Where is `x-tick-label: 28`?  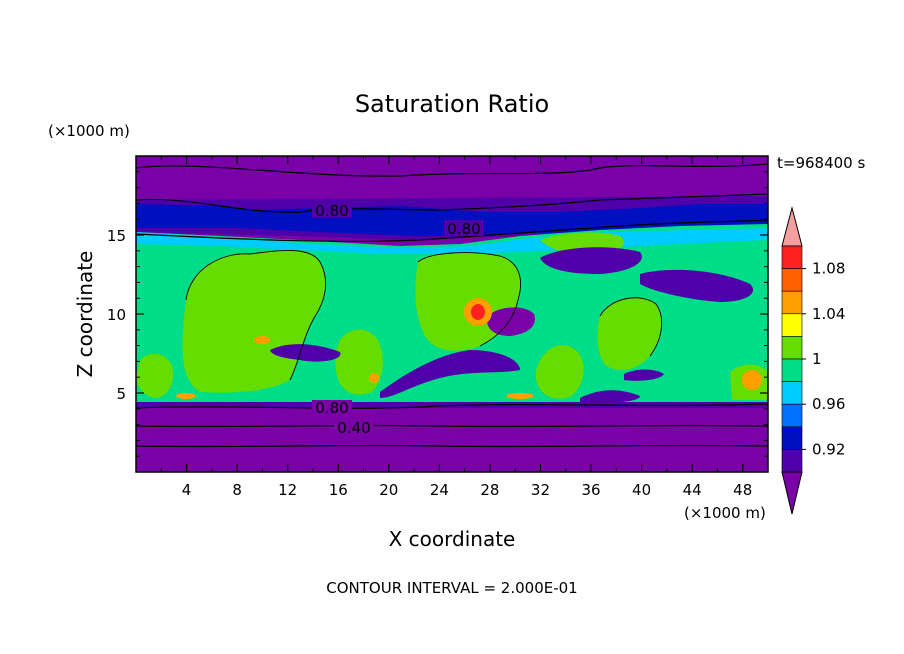 x-tick-label: 28 is located at coordinates (489, 490).